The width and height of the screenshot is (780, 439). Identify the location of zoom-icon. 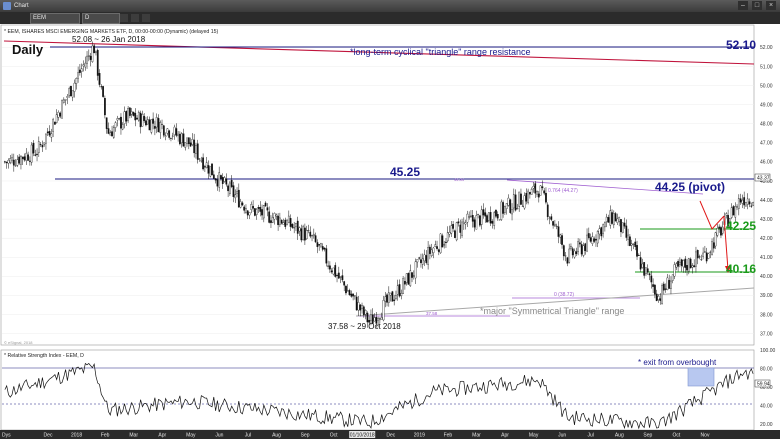
(146, 18).